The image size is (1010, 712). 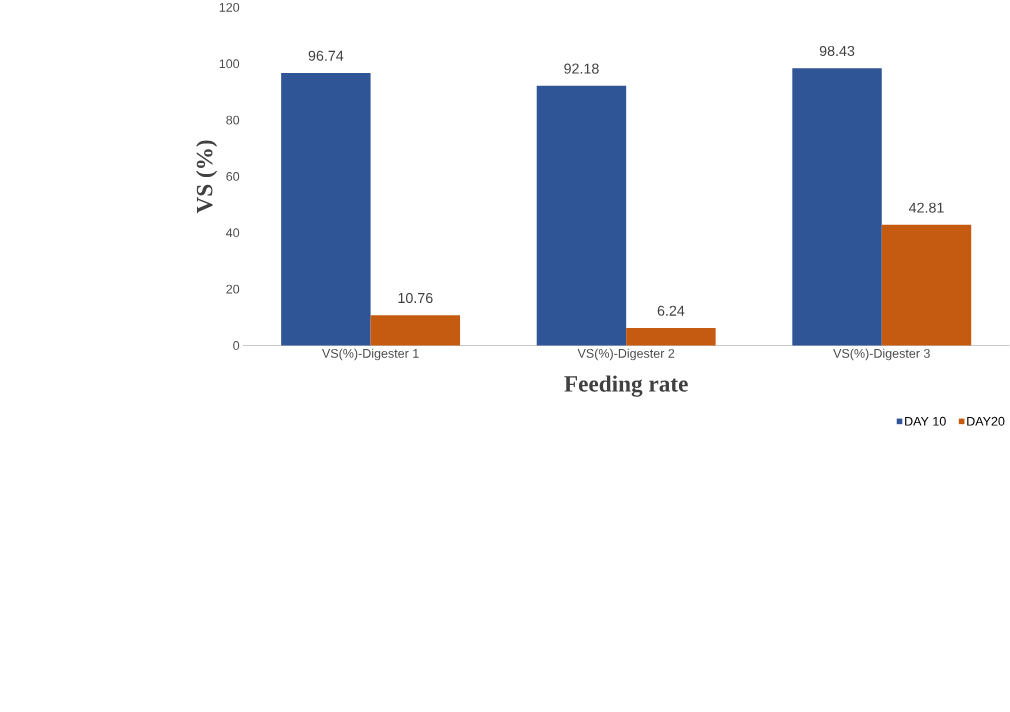 What do you see at coordinates (626, 354) in the screenshot?
I see `x-tick-label: VS(%)-Digester 2` at bounding box center [626, 354].